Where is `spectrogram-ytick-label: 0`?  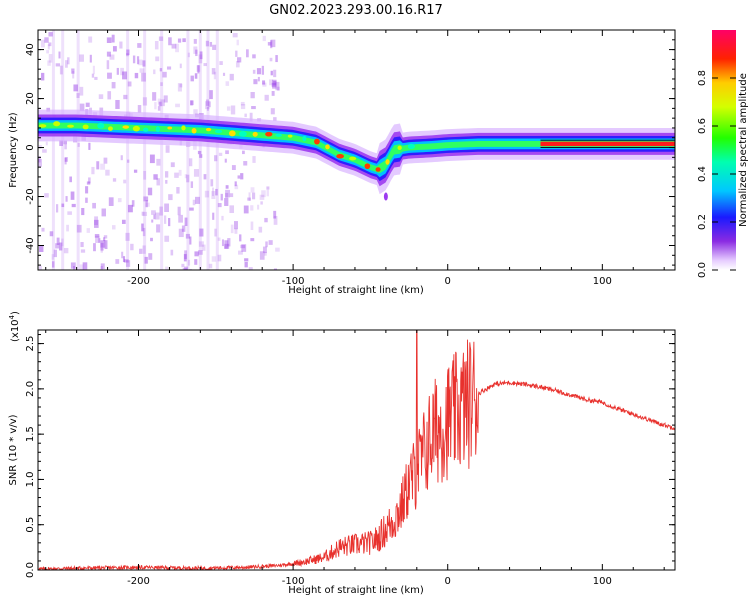
spectrogram-ytick-label: 0 is located at coordinates (30, 147).